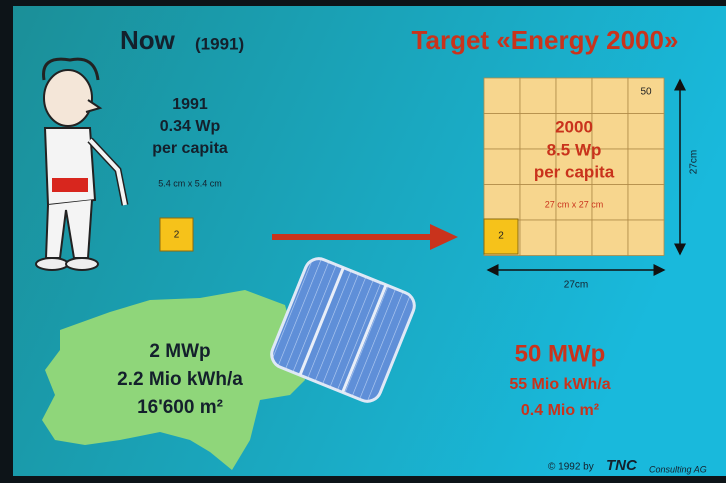  What do you see at coordinates (180, 407) in the screenshot?
I see `now-total: 16'600 m²` at bounding box center [180, 407].